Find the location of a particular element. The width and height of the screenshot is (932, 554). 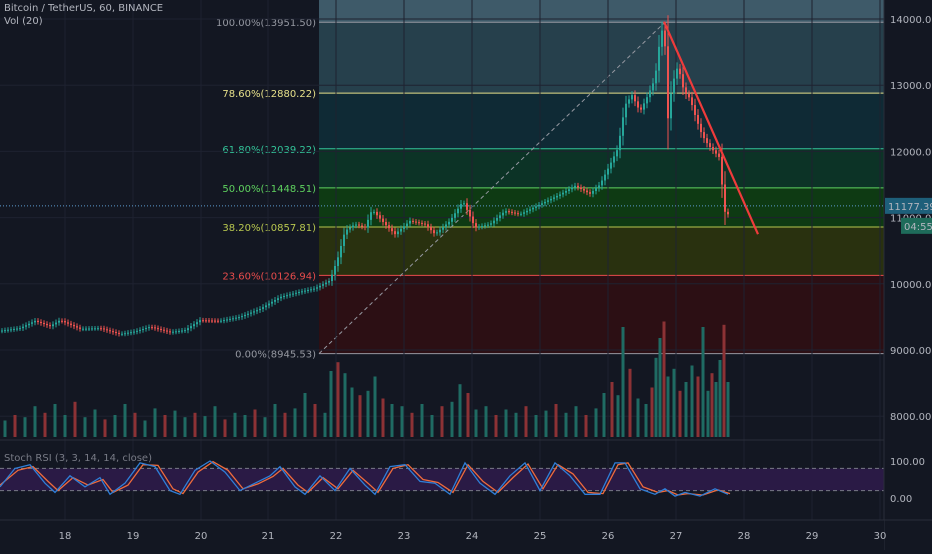

y-tick-label: 10000.00 is located at coordinates (911, 285).